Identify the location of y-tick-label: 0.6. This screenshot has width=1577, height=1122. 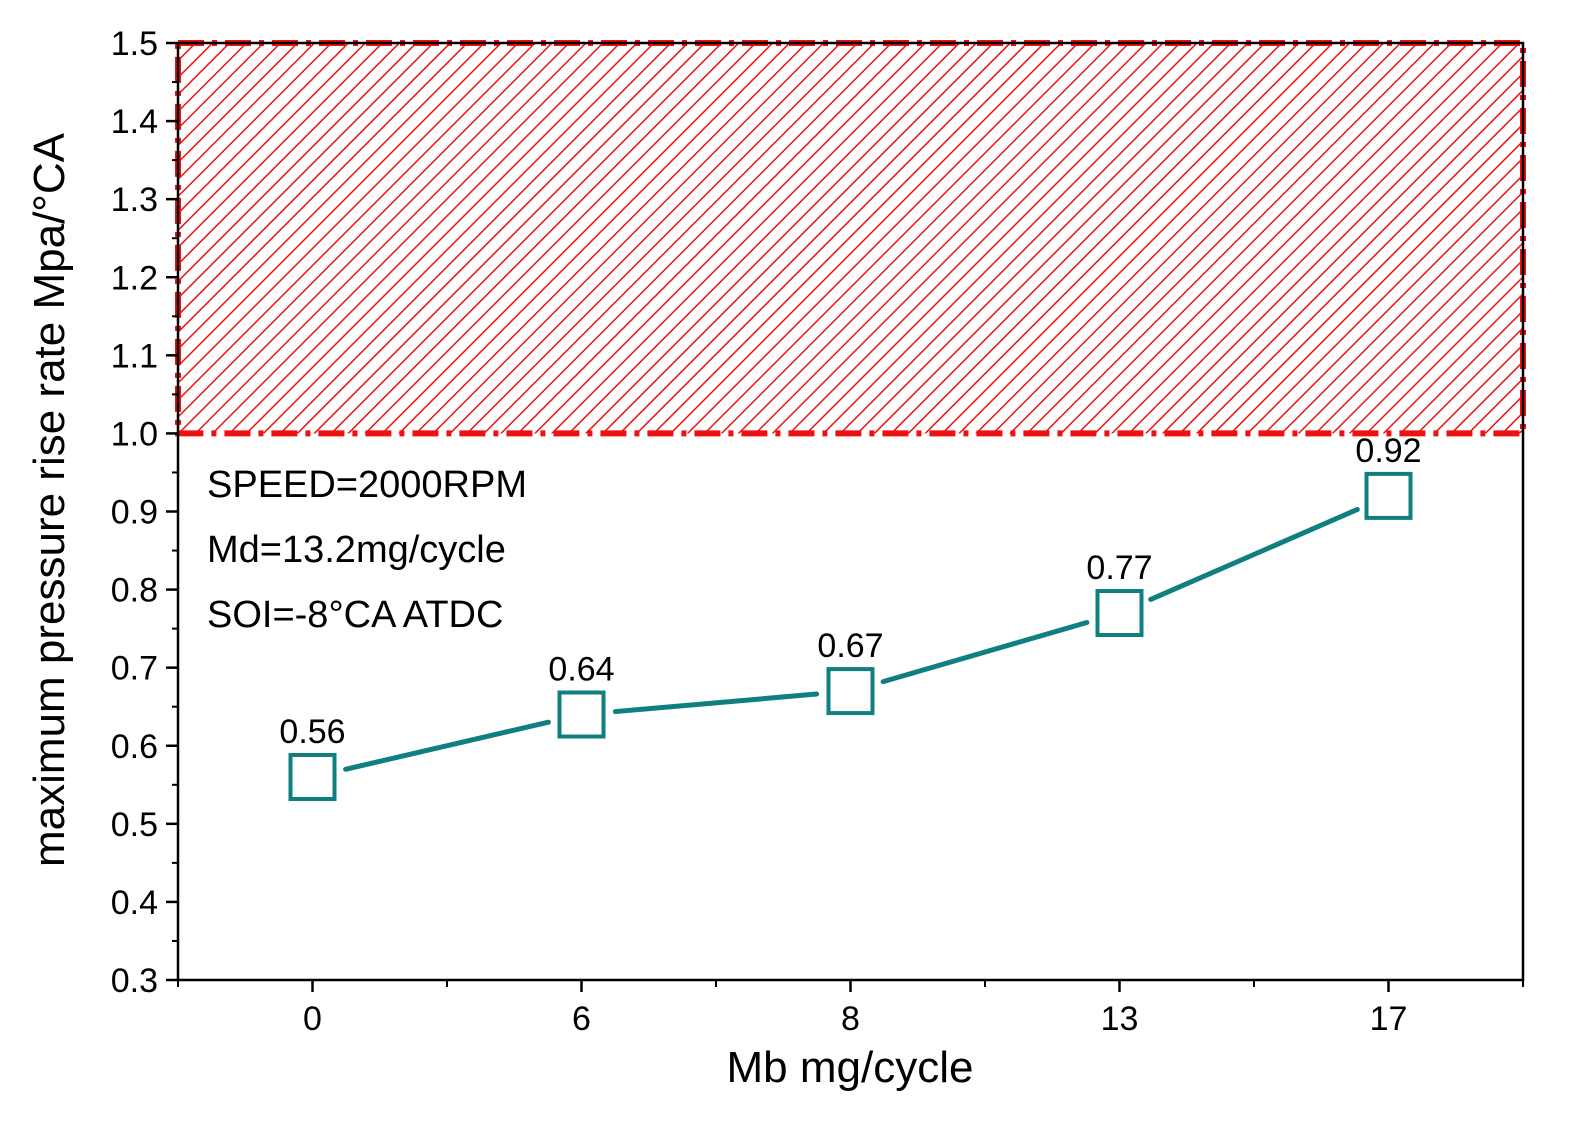
(134, 747).